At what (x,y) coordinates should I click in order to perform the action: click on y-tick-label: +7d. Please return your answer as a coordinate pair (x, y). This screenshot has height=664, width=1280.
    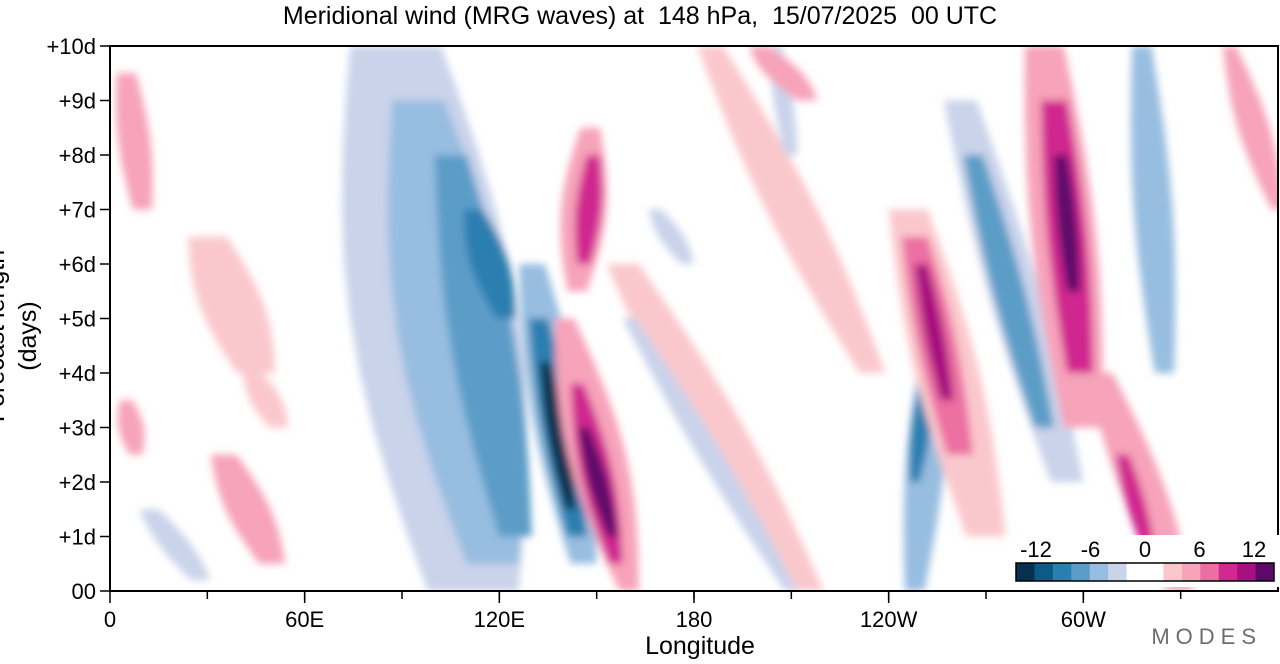
    Looking at the image, I should click on (77, 210).